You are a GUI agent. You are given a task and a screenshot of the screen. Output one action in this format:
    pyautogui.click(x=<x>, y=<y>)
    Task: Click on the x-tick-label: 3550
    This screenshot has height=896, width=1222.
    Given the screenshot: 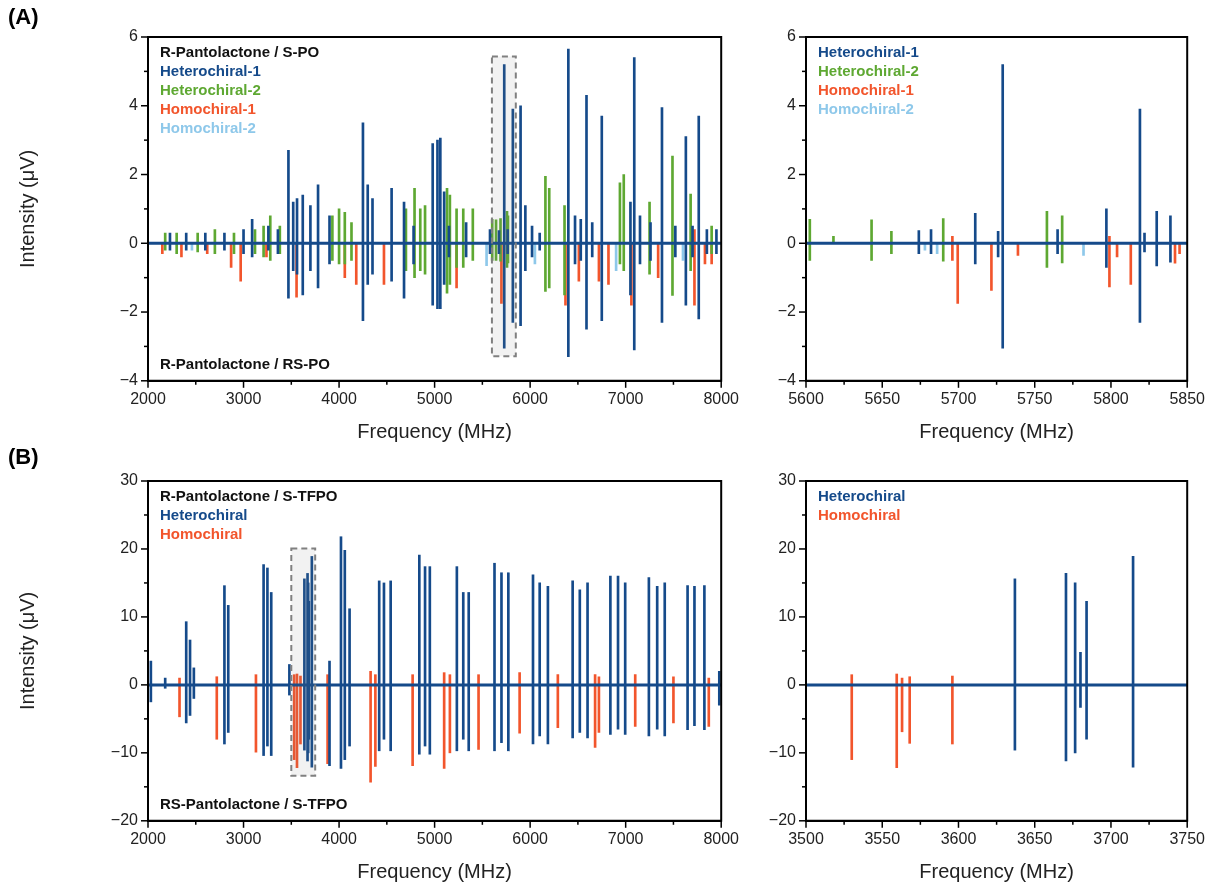 What is the action you would take?
    pyautogui.click(x=882, y=838)
    